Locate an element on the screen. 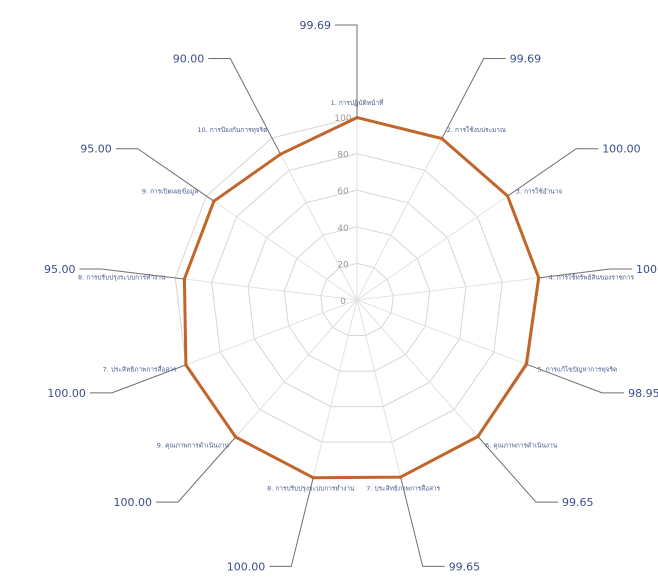  category-label: 9. การเปิดเผยข้อมูล is located at coordinates (170, 191).